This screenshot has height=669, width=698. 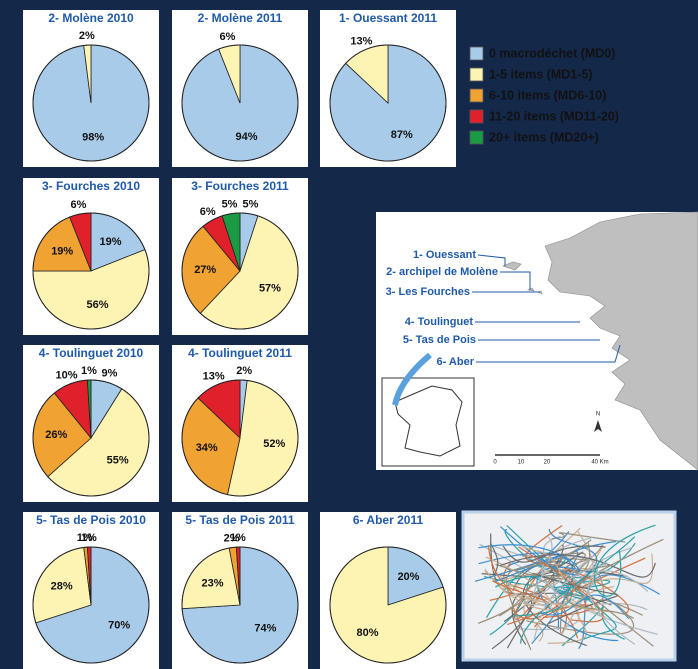 What do you see at coordinates (412, 379) in the screenshot?
I see `inset-arrow` at bounding box center [412, 379].